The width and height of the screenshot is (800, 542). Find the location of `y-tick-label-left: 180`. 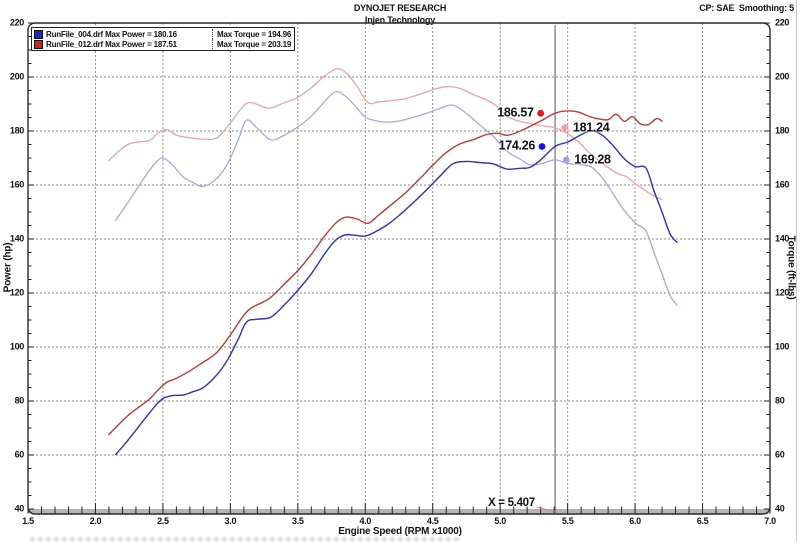

y-tick-label-left: 180 is located at coordinates (16, 130).